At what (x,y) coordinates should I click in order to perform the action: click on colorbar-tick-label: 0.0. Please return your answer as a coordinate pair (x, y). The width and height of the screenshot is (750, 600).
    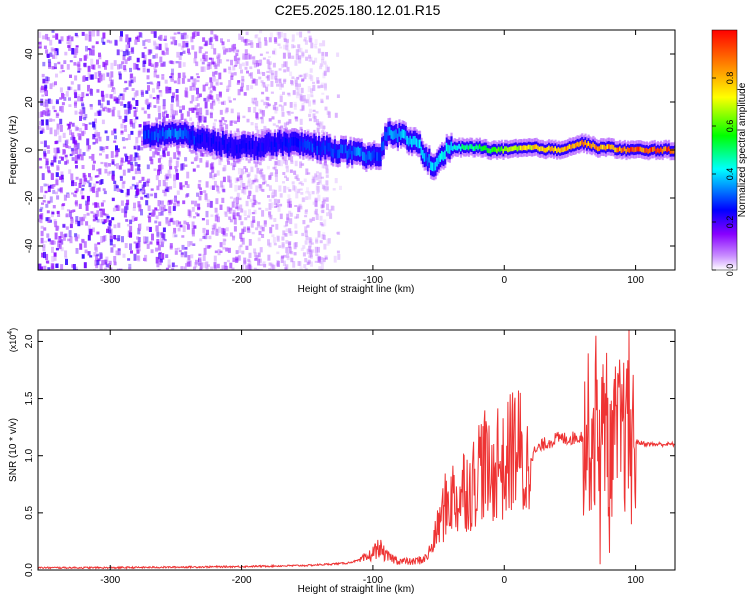
    Looking at the image, I should click on (730, 270).